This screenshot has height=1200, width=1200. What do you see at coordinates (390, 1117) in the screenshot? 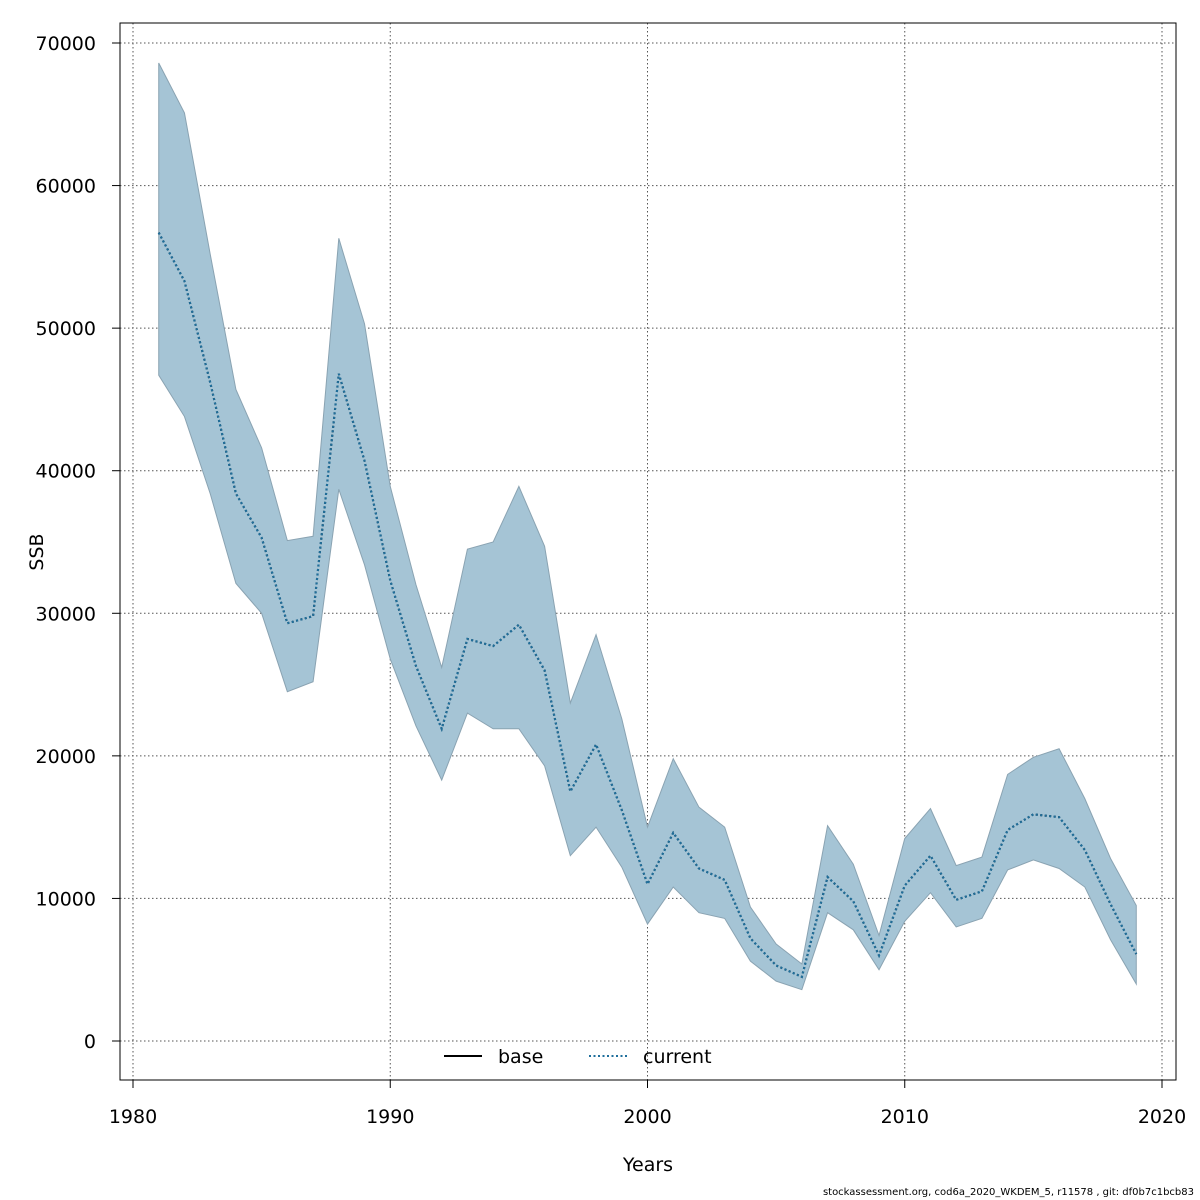
I see `x-tick-label: 1990` at bounding box center [390, 1117].